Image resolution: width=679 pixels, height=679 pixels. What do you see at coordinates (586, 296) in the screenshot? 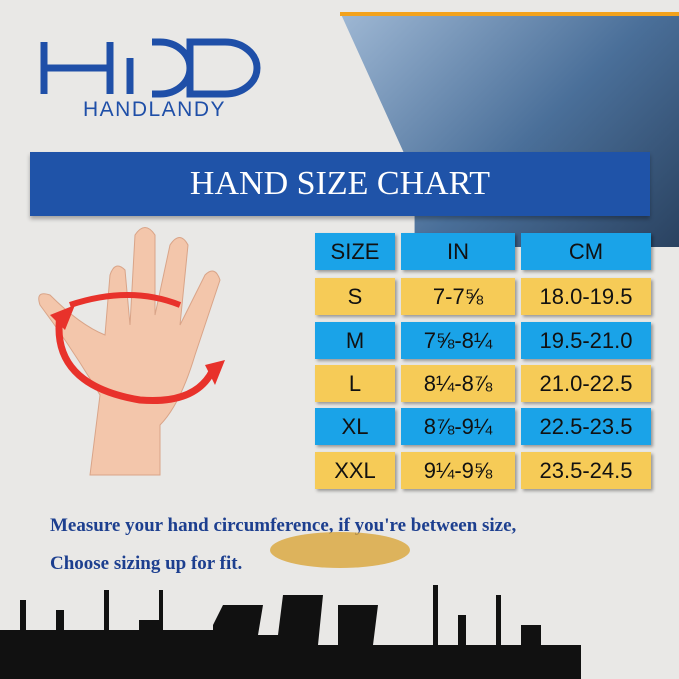
I see `table-cell: 18.0-19.5` at bounding box center [586, 296].